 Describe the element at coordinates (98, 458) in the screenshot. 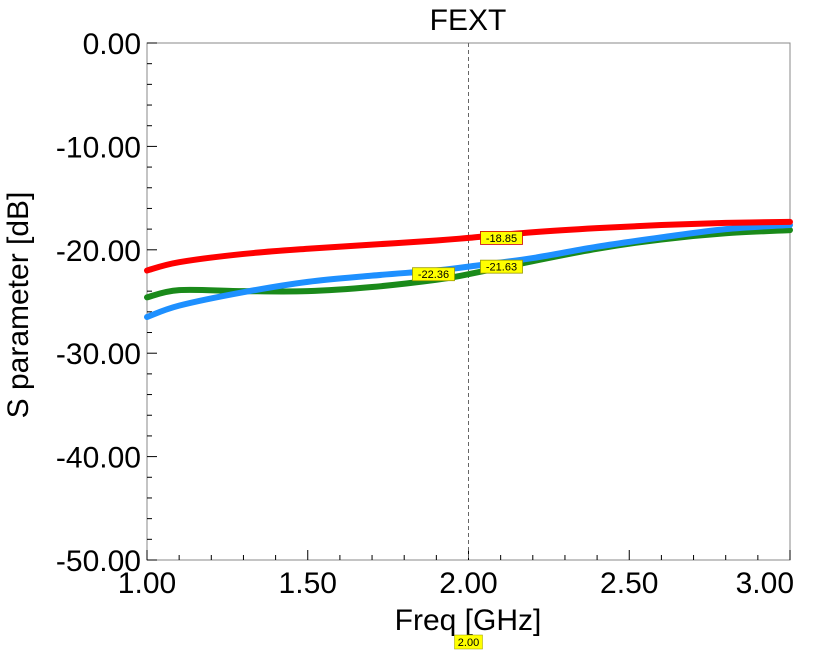

I see `y-tick-label: -40.00` at that location.